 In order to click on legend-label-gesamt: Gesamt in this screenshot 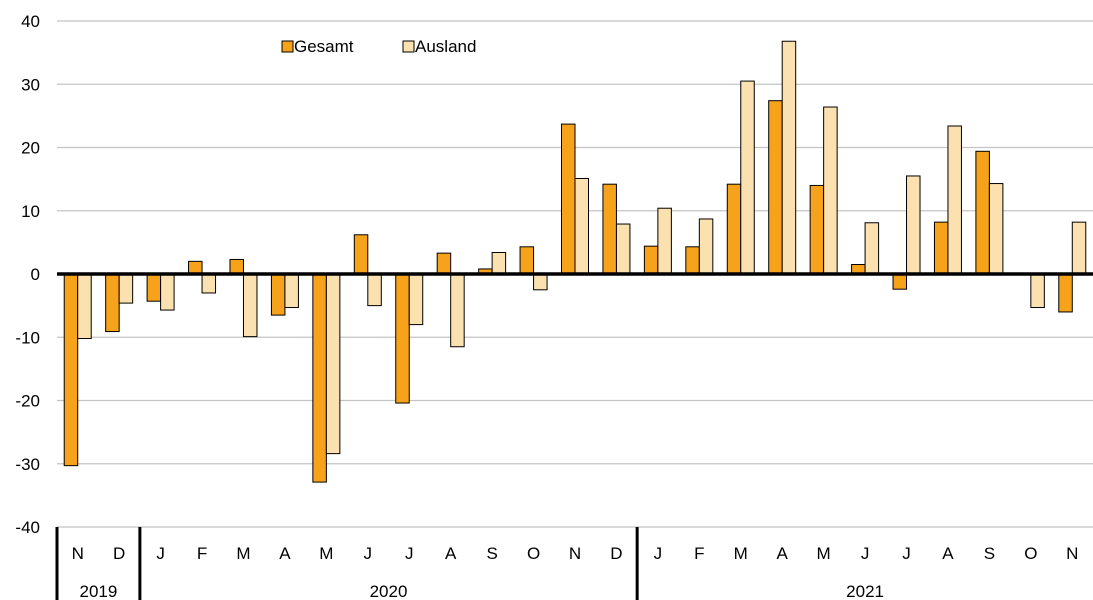, I will do `click(324, 46)`.